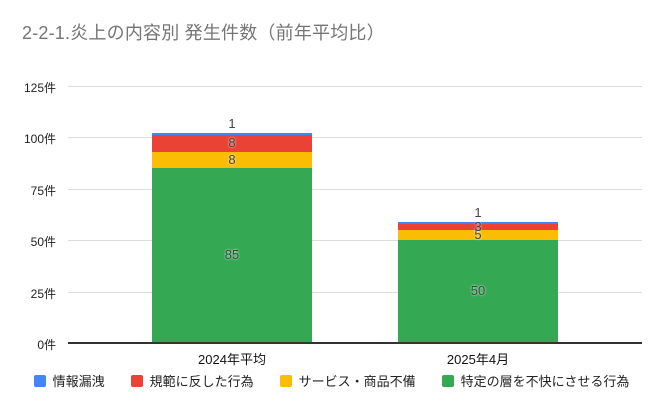 The width and height of the screenshot is (663, 408). What do you see at coordinates (203, 33) in the screenshot?
I see `chart-title: 2-2-1.炎上の内容別 発生件数（前年平均比）` at bounding box center [203, 33].